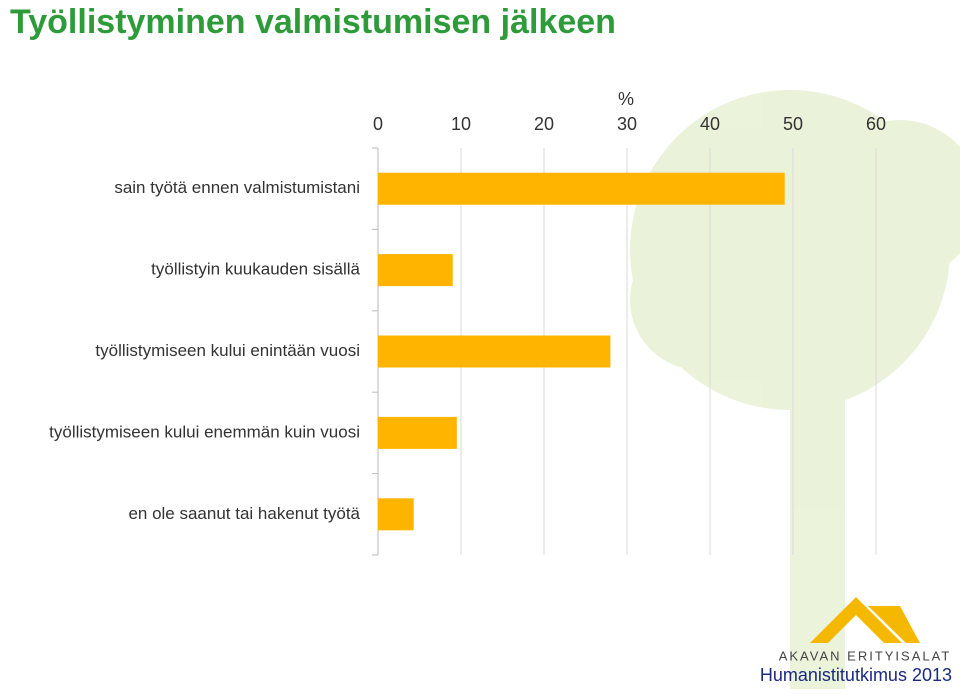  What do you see at coordinates (876, 124) in the screenshot?
I see `x-tick-label: 60` at bounding box center [876, 124].